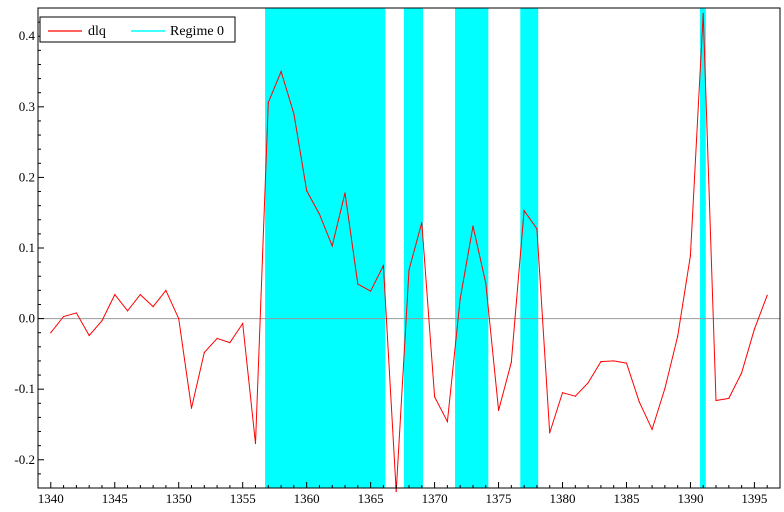 Image resolution: width=784 pixels, height=512 pixels. I want to click on x-tick-label: 1365, so click(371, 498).